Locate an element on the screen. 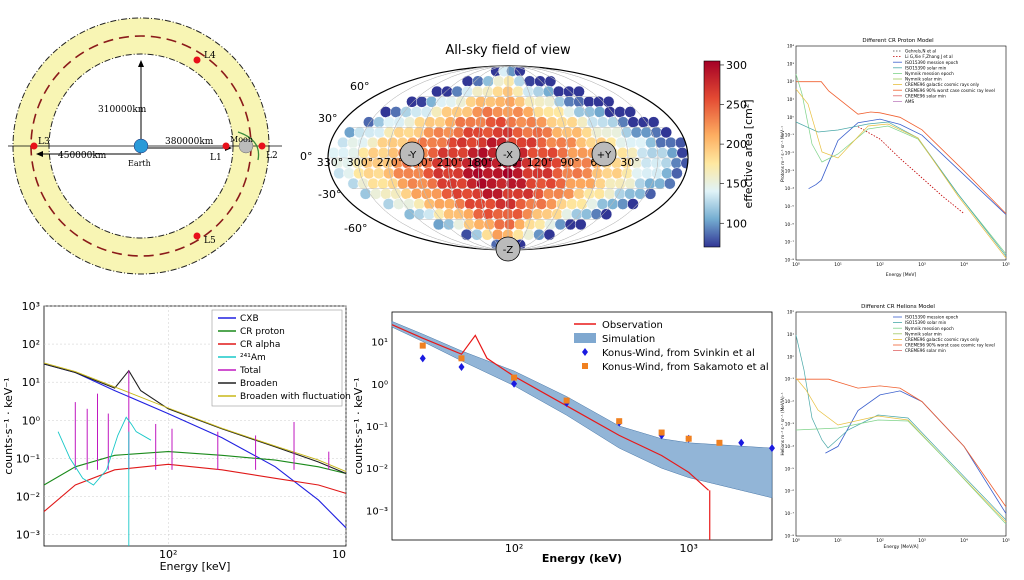 The width and height of the screenshot is (1024, 580). proton-ytick-6: 10⁻² is located at coordinates (790, 153).